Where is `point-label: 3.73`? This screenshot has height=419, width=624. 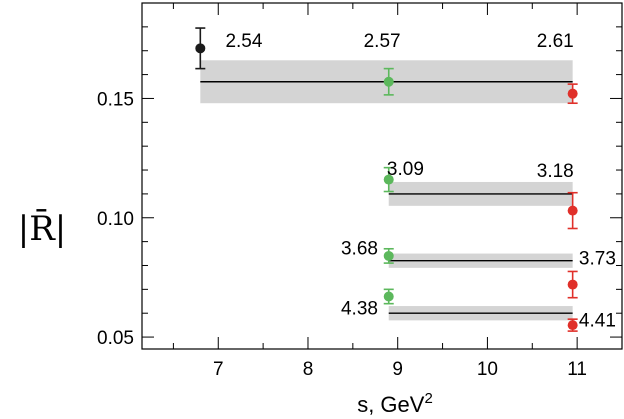 point-label: 3.73 is located at coordinates (597, 258).